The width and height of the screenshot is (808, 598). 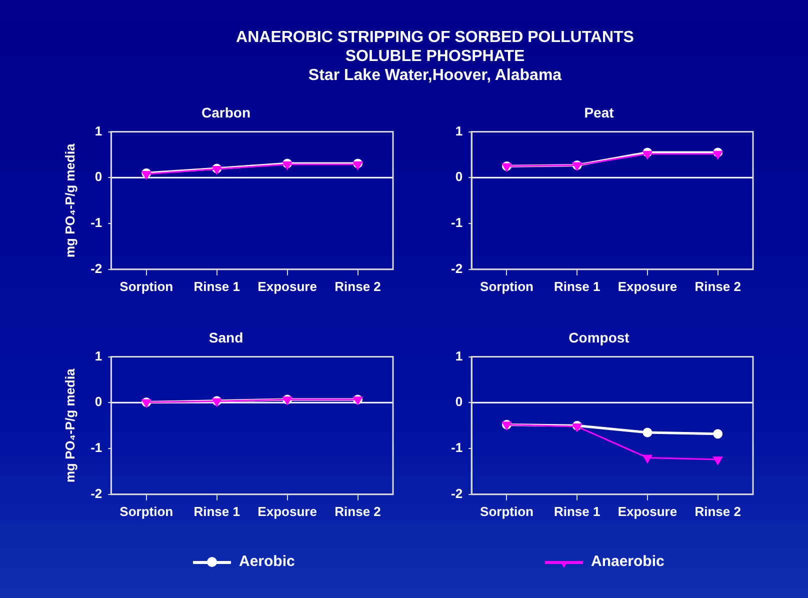 I want to click on text: SOLUBLE PHOSPHATE, so click(x=435, y=56).